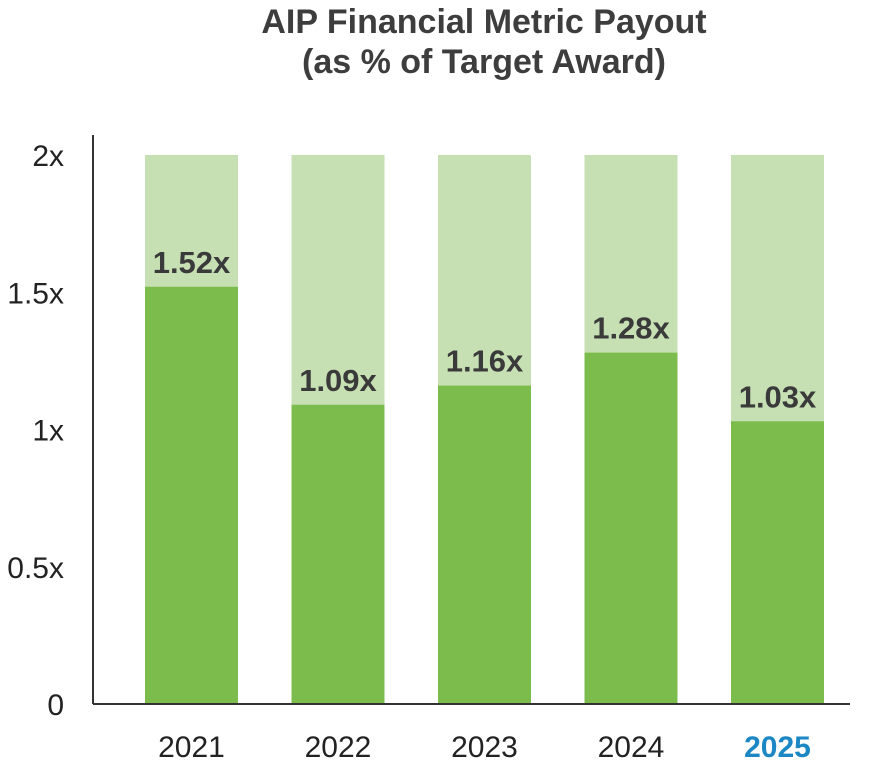 Image resolution: width=875 pixels, height=767 pixels. Describe the element at coordinates (631, 328) in the screenshot. I see `data-label-2024: 1.28x` at that location.